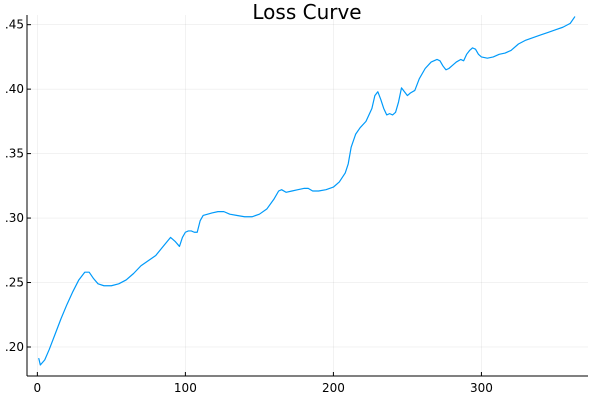 Image resolution: width=600 pixels, height=400 pixels. I want to click on x-tick-label: 100, so click(185, 388).